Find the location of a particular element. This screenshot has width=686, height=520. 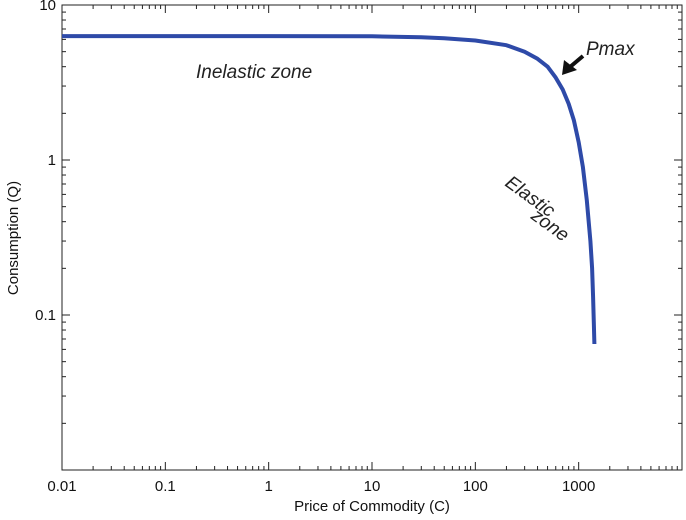

x-tick-label: 10 is located at coordinates (372, 486).